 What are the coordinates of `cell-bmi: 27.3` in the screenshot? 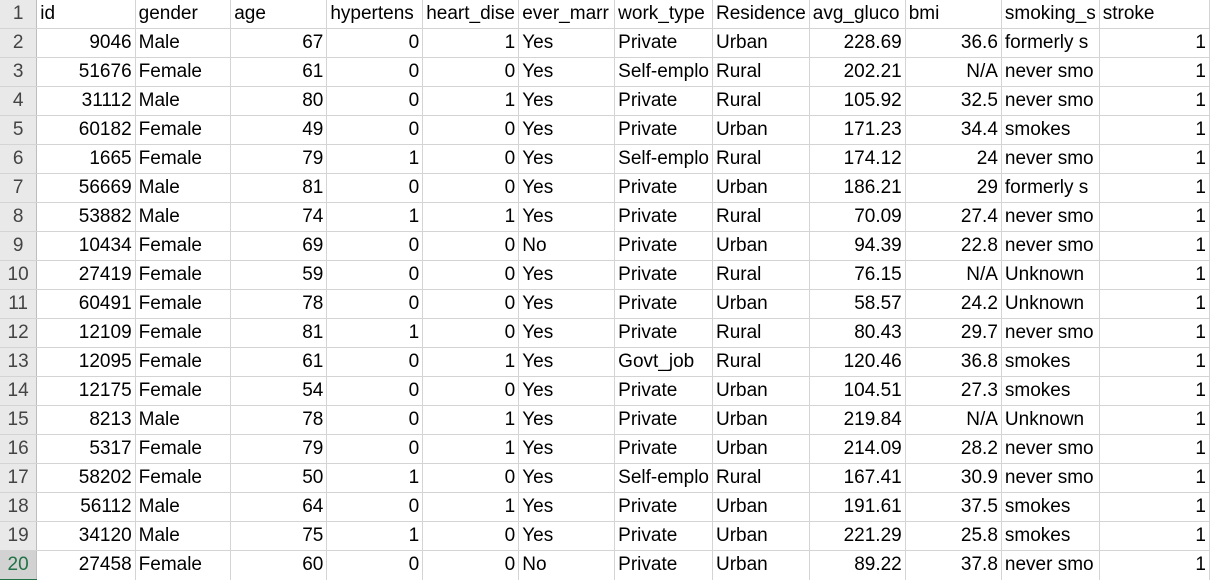 It's located at (953, 391).